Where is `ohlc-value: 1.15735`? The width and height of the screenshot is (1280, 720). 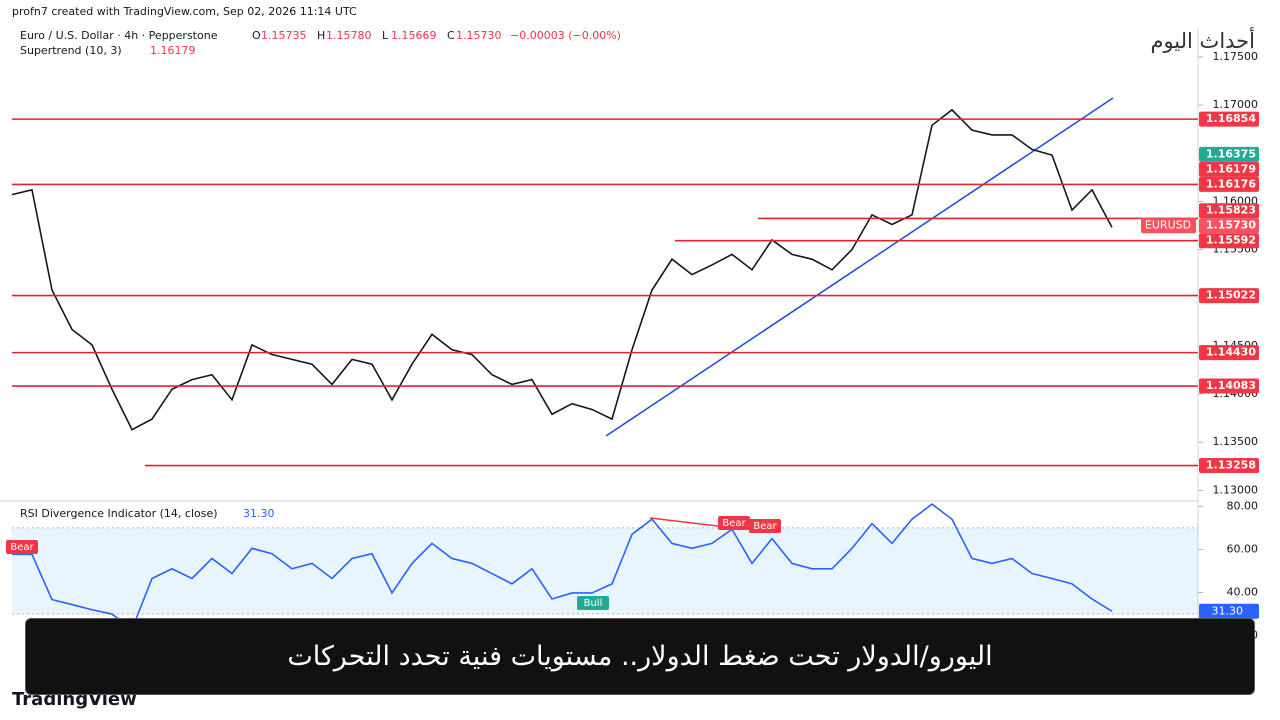 ohlc-value: 1.15735 is located at coordinates (284, 35).